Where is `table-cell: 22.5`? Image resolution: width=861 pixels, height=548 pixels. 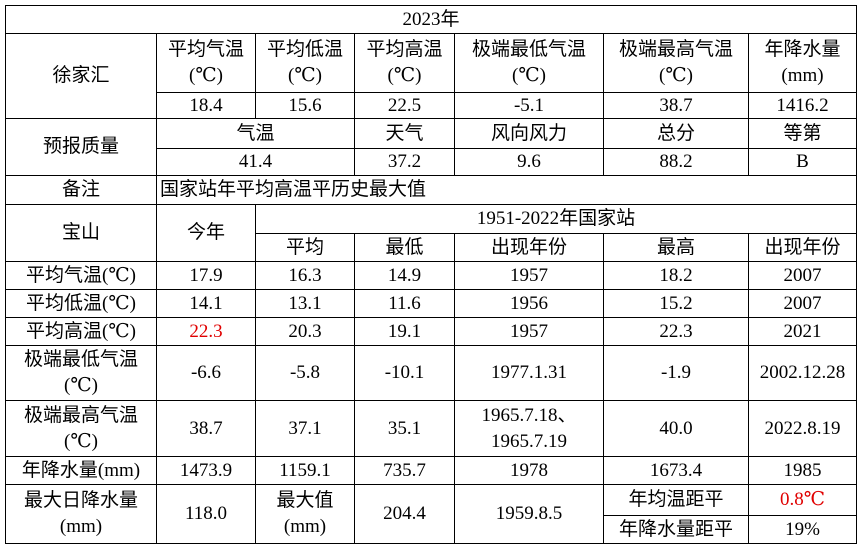
table-cell: 22.5 is located at coordinates (404, 105).